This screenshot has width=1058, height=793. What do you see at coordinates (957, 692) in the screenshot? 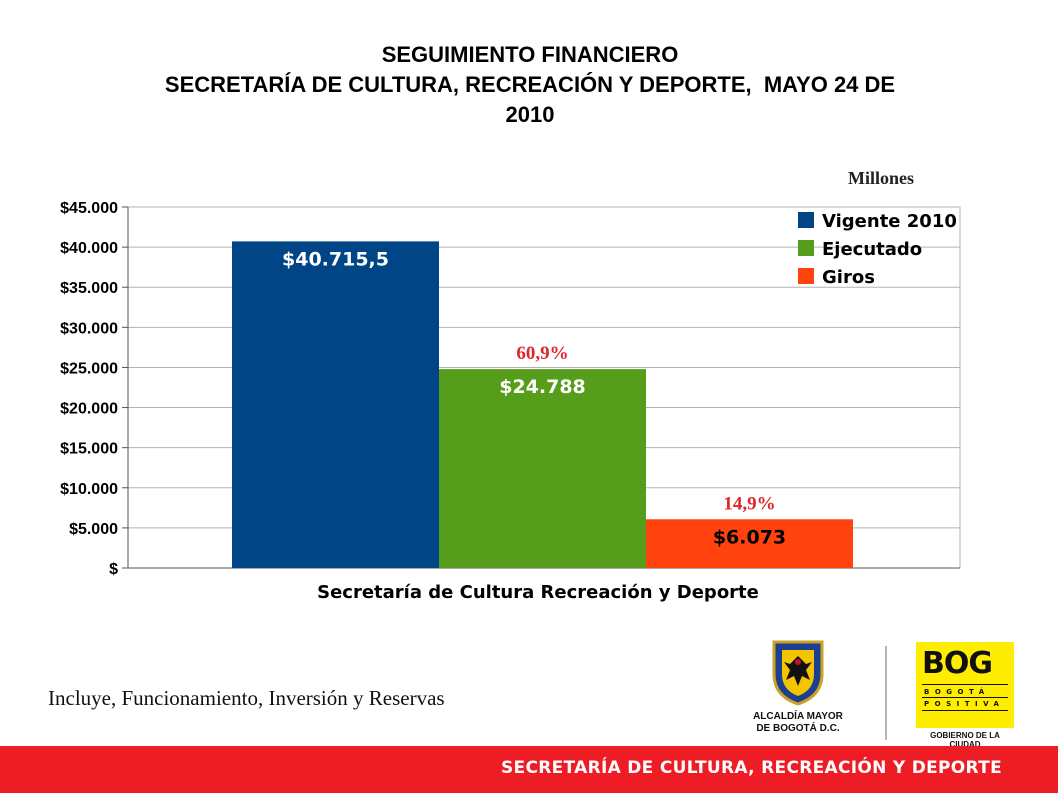
I see `bog-line-2: BOGOTÁ` at bounding box center [957, 692].